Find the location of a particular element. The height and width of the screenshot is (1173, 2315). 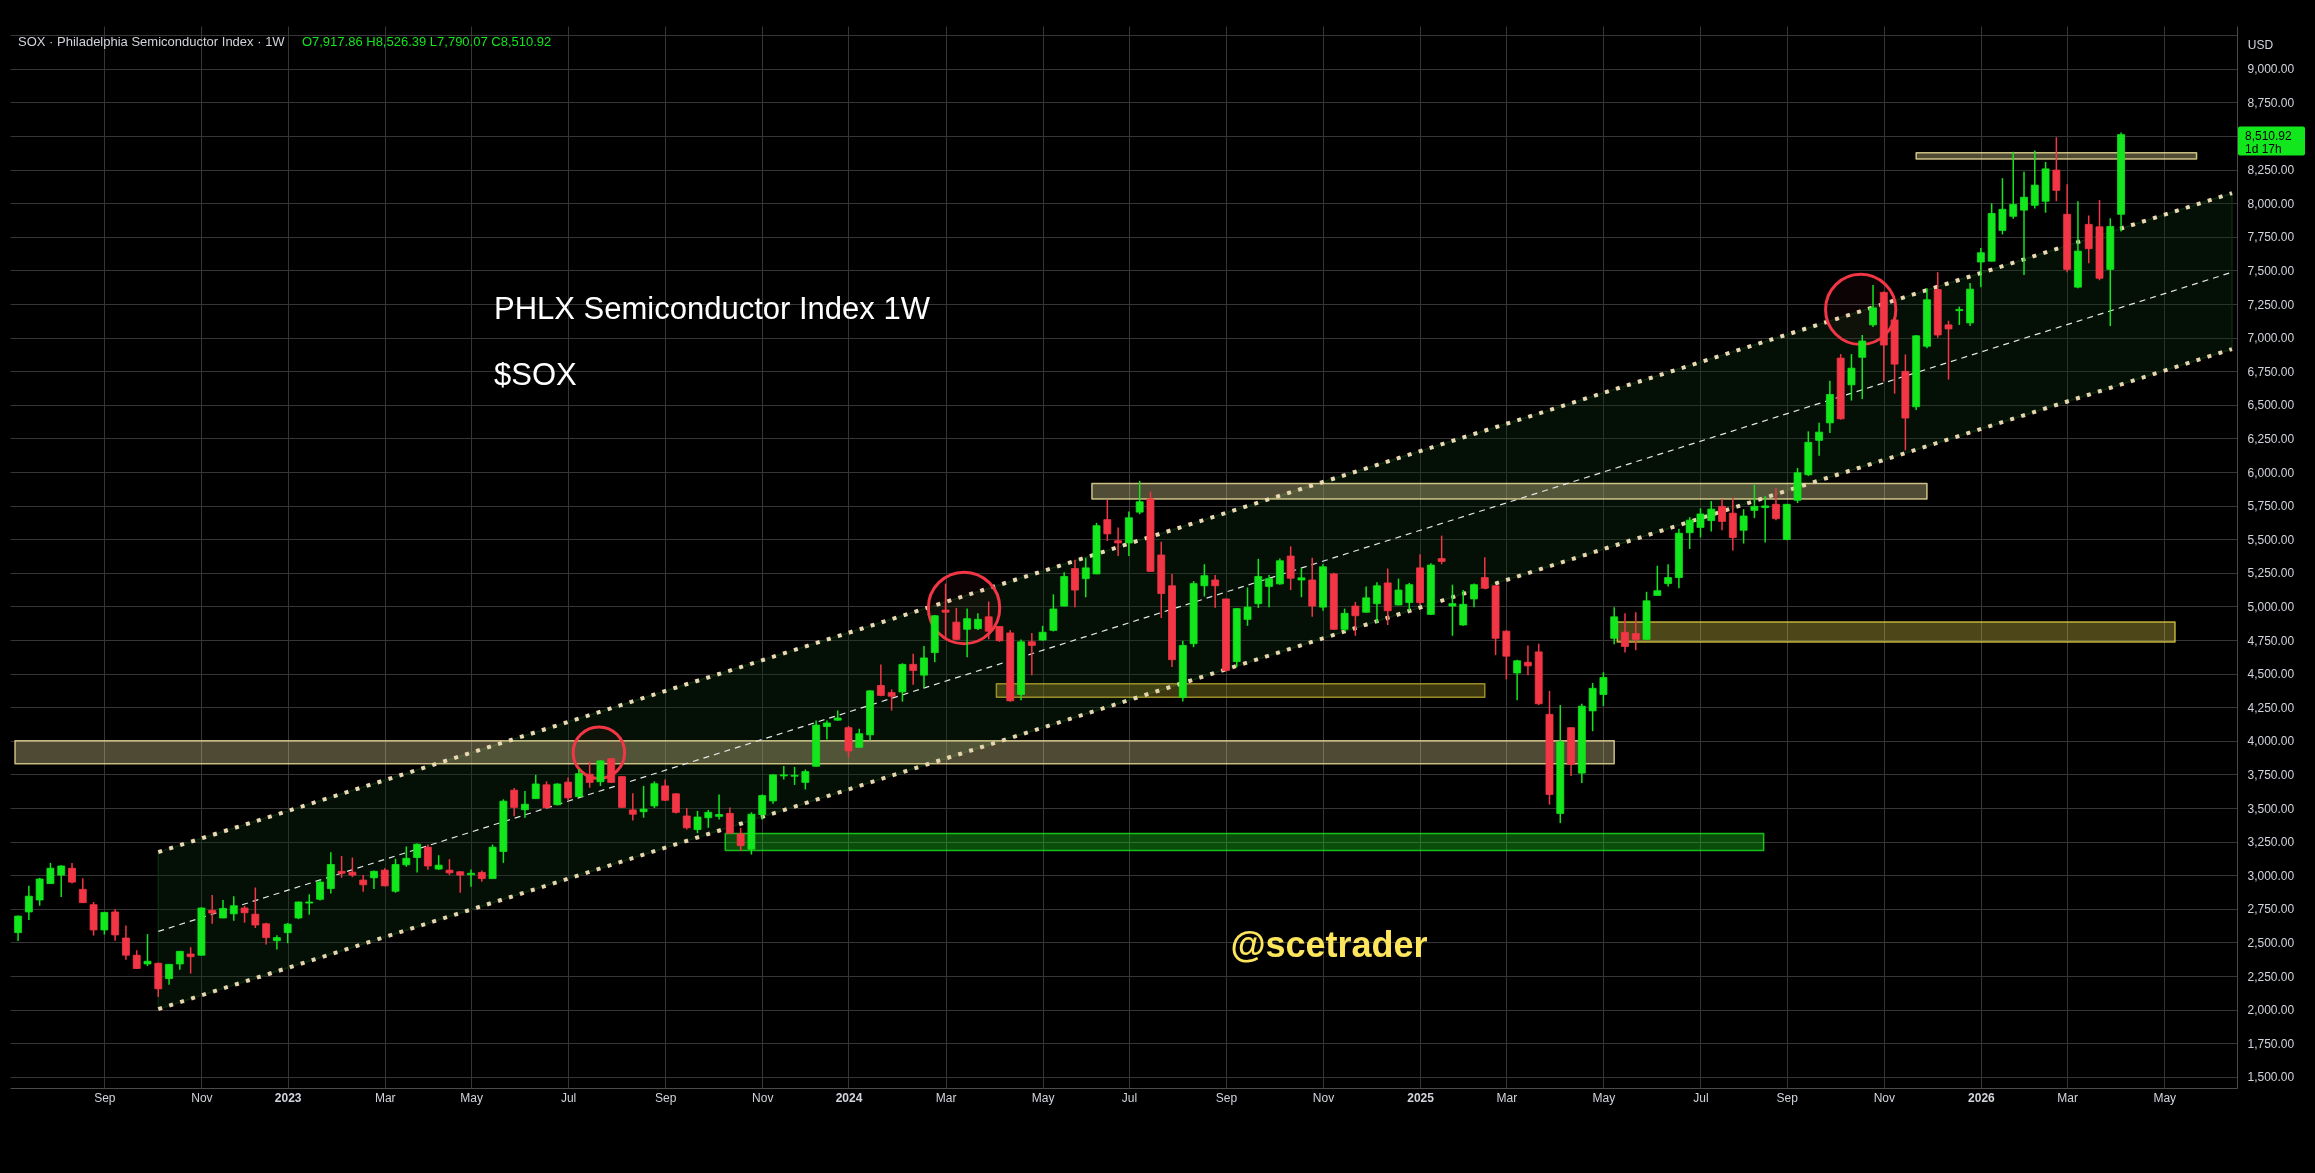

y-tick-label: 5,000.00 is located at coordinates (2271, 606).